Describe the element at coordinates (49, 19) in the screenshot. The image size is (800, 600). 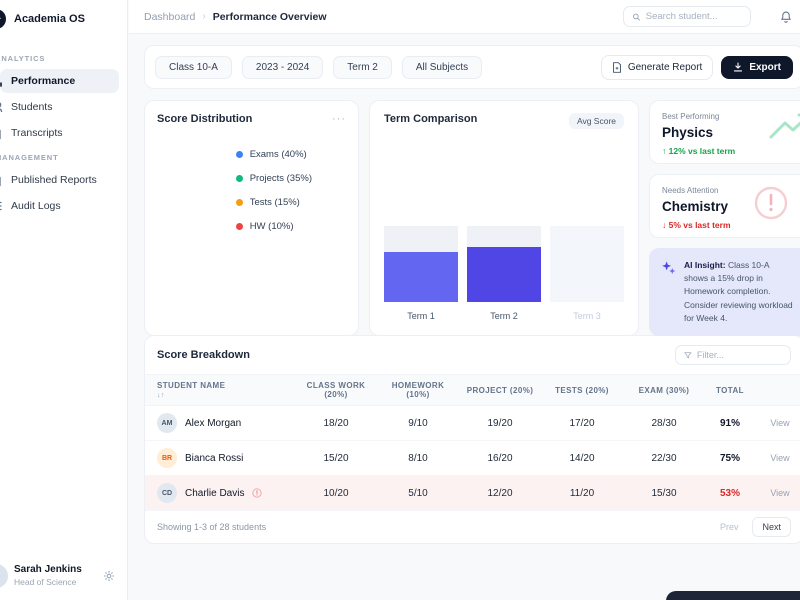
I see `app-title: Academia OS` at that location.